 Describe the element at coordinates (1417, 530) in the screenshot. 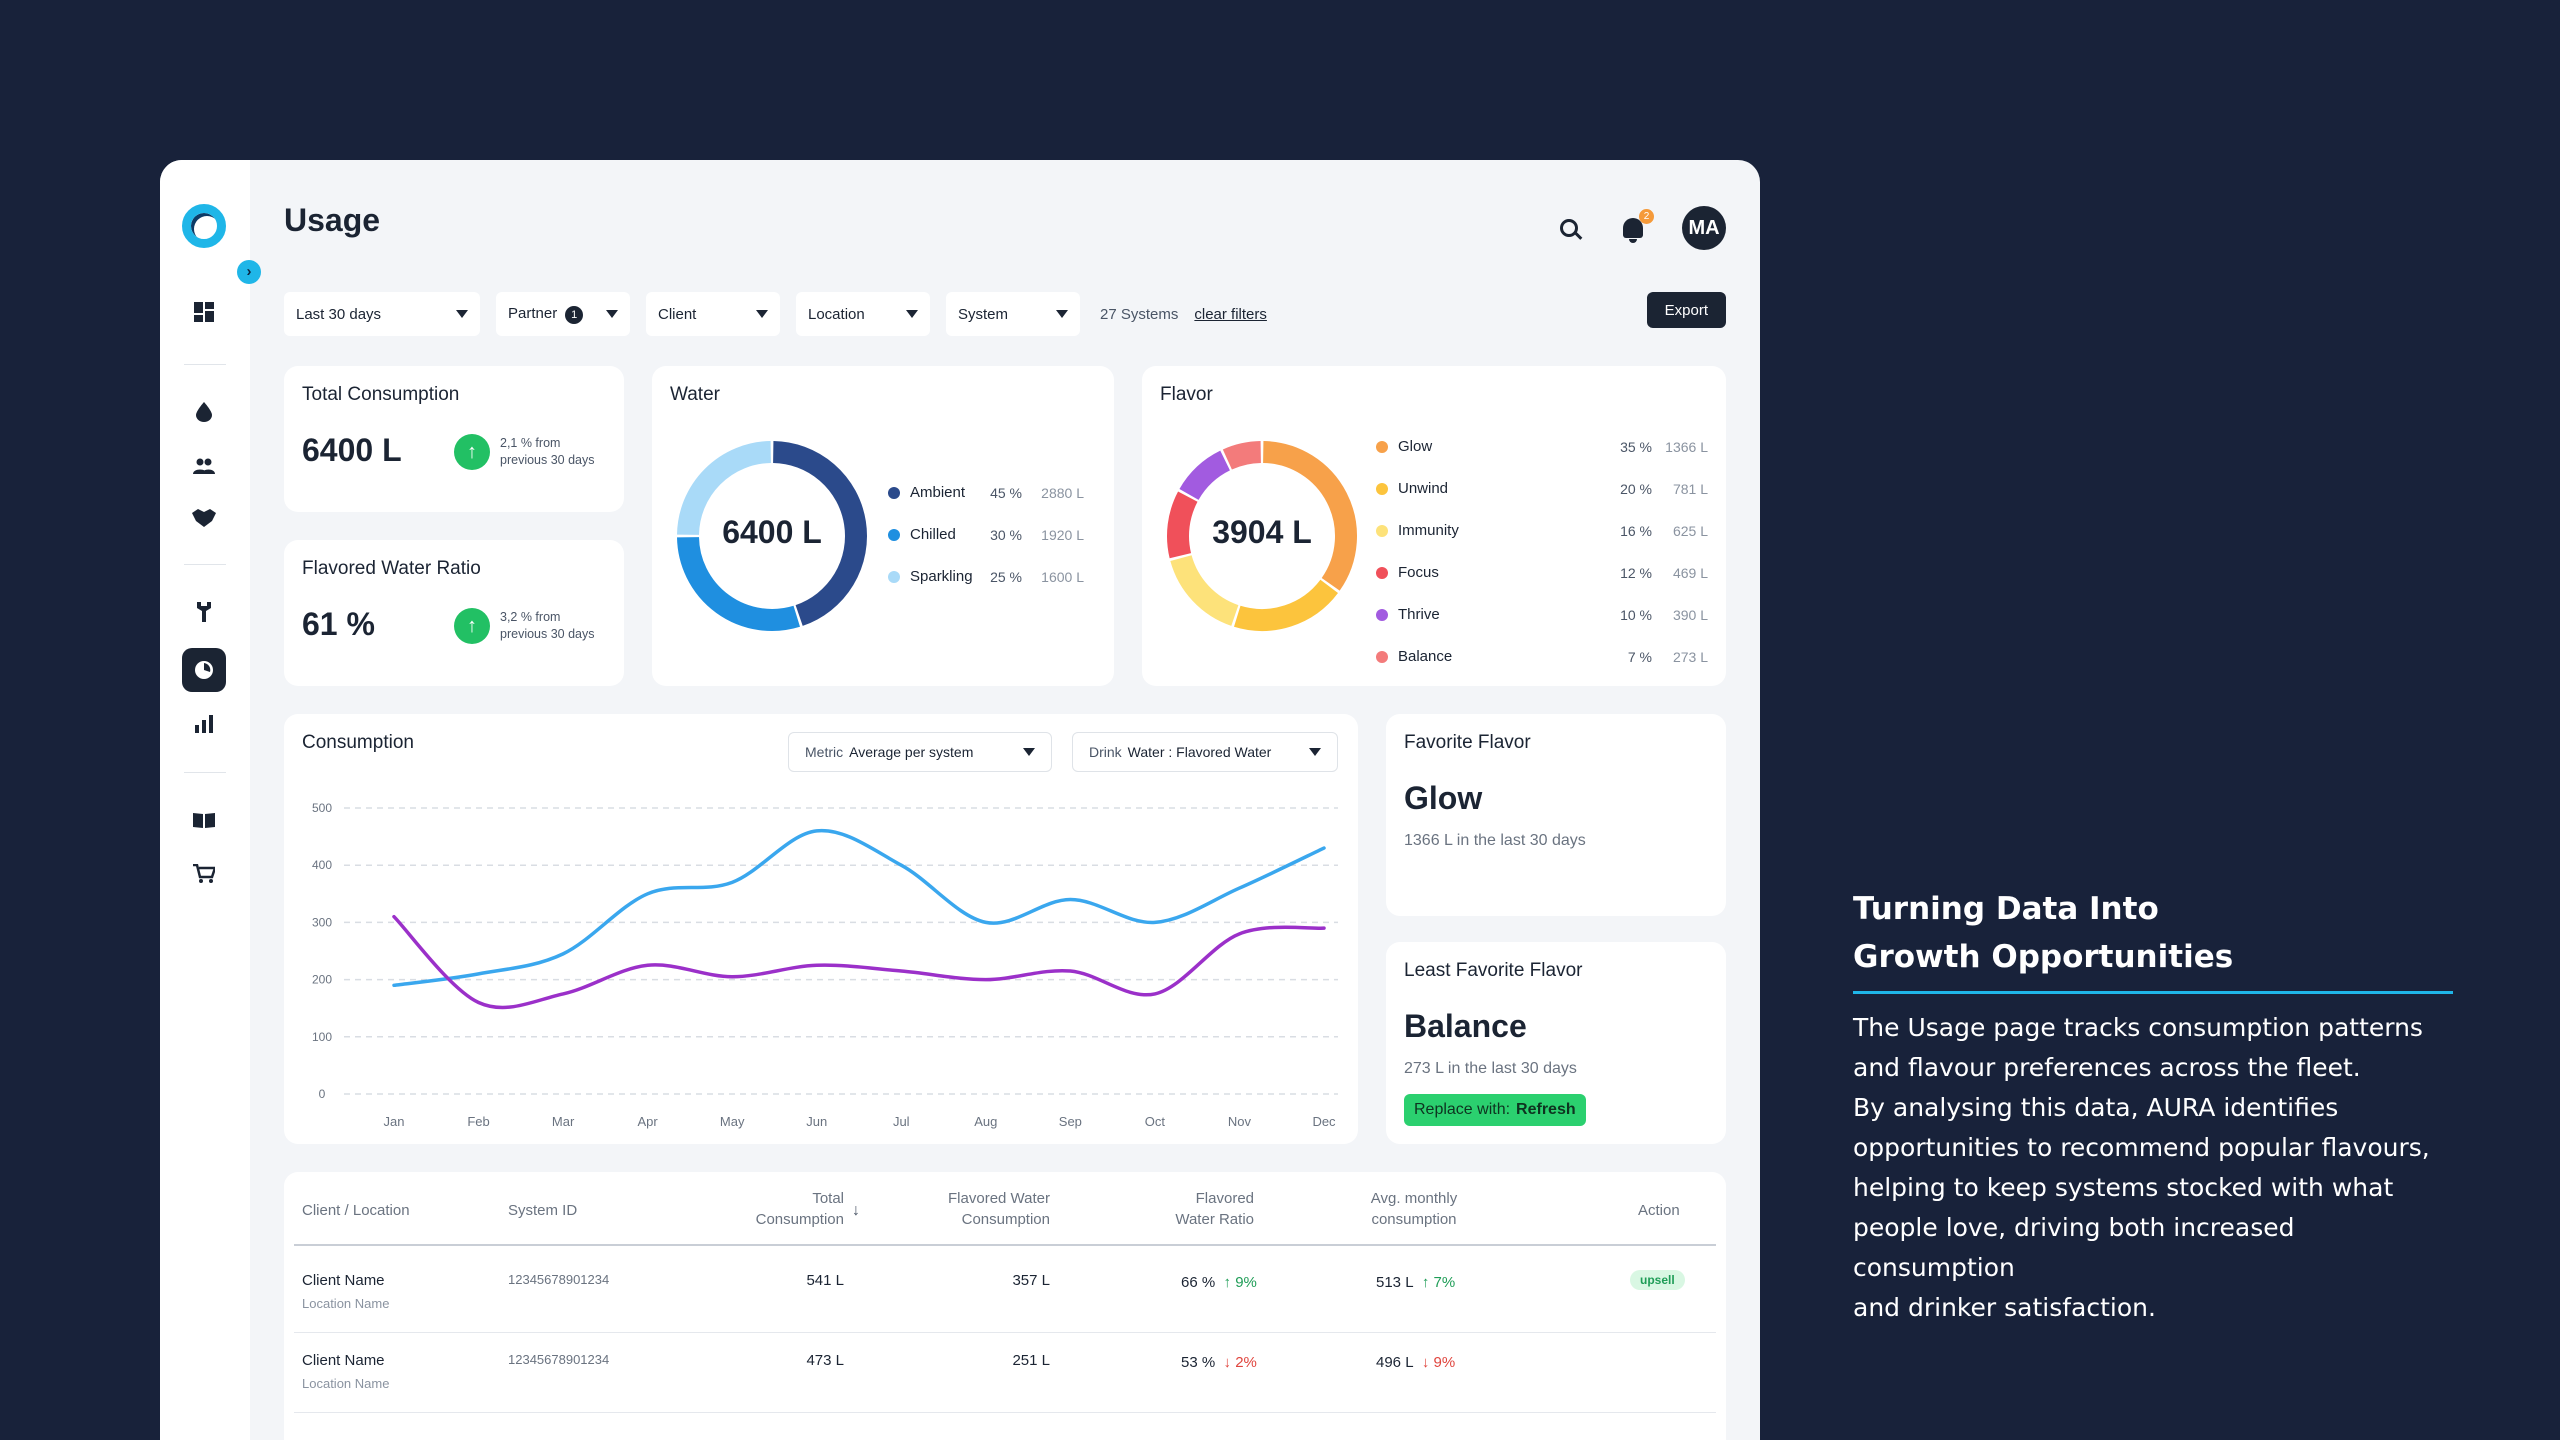

I see `legend-item-immunity: Immunity` at that location.